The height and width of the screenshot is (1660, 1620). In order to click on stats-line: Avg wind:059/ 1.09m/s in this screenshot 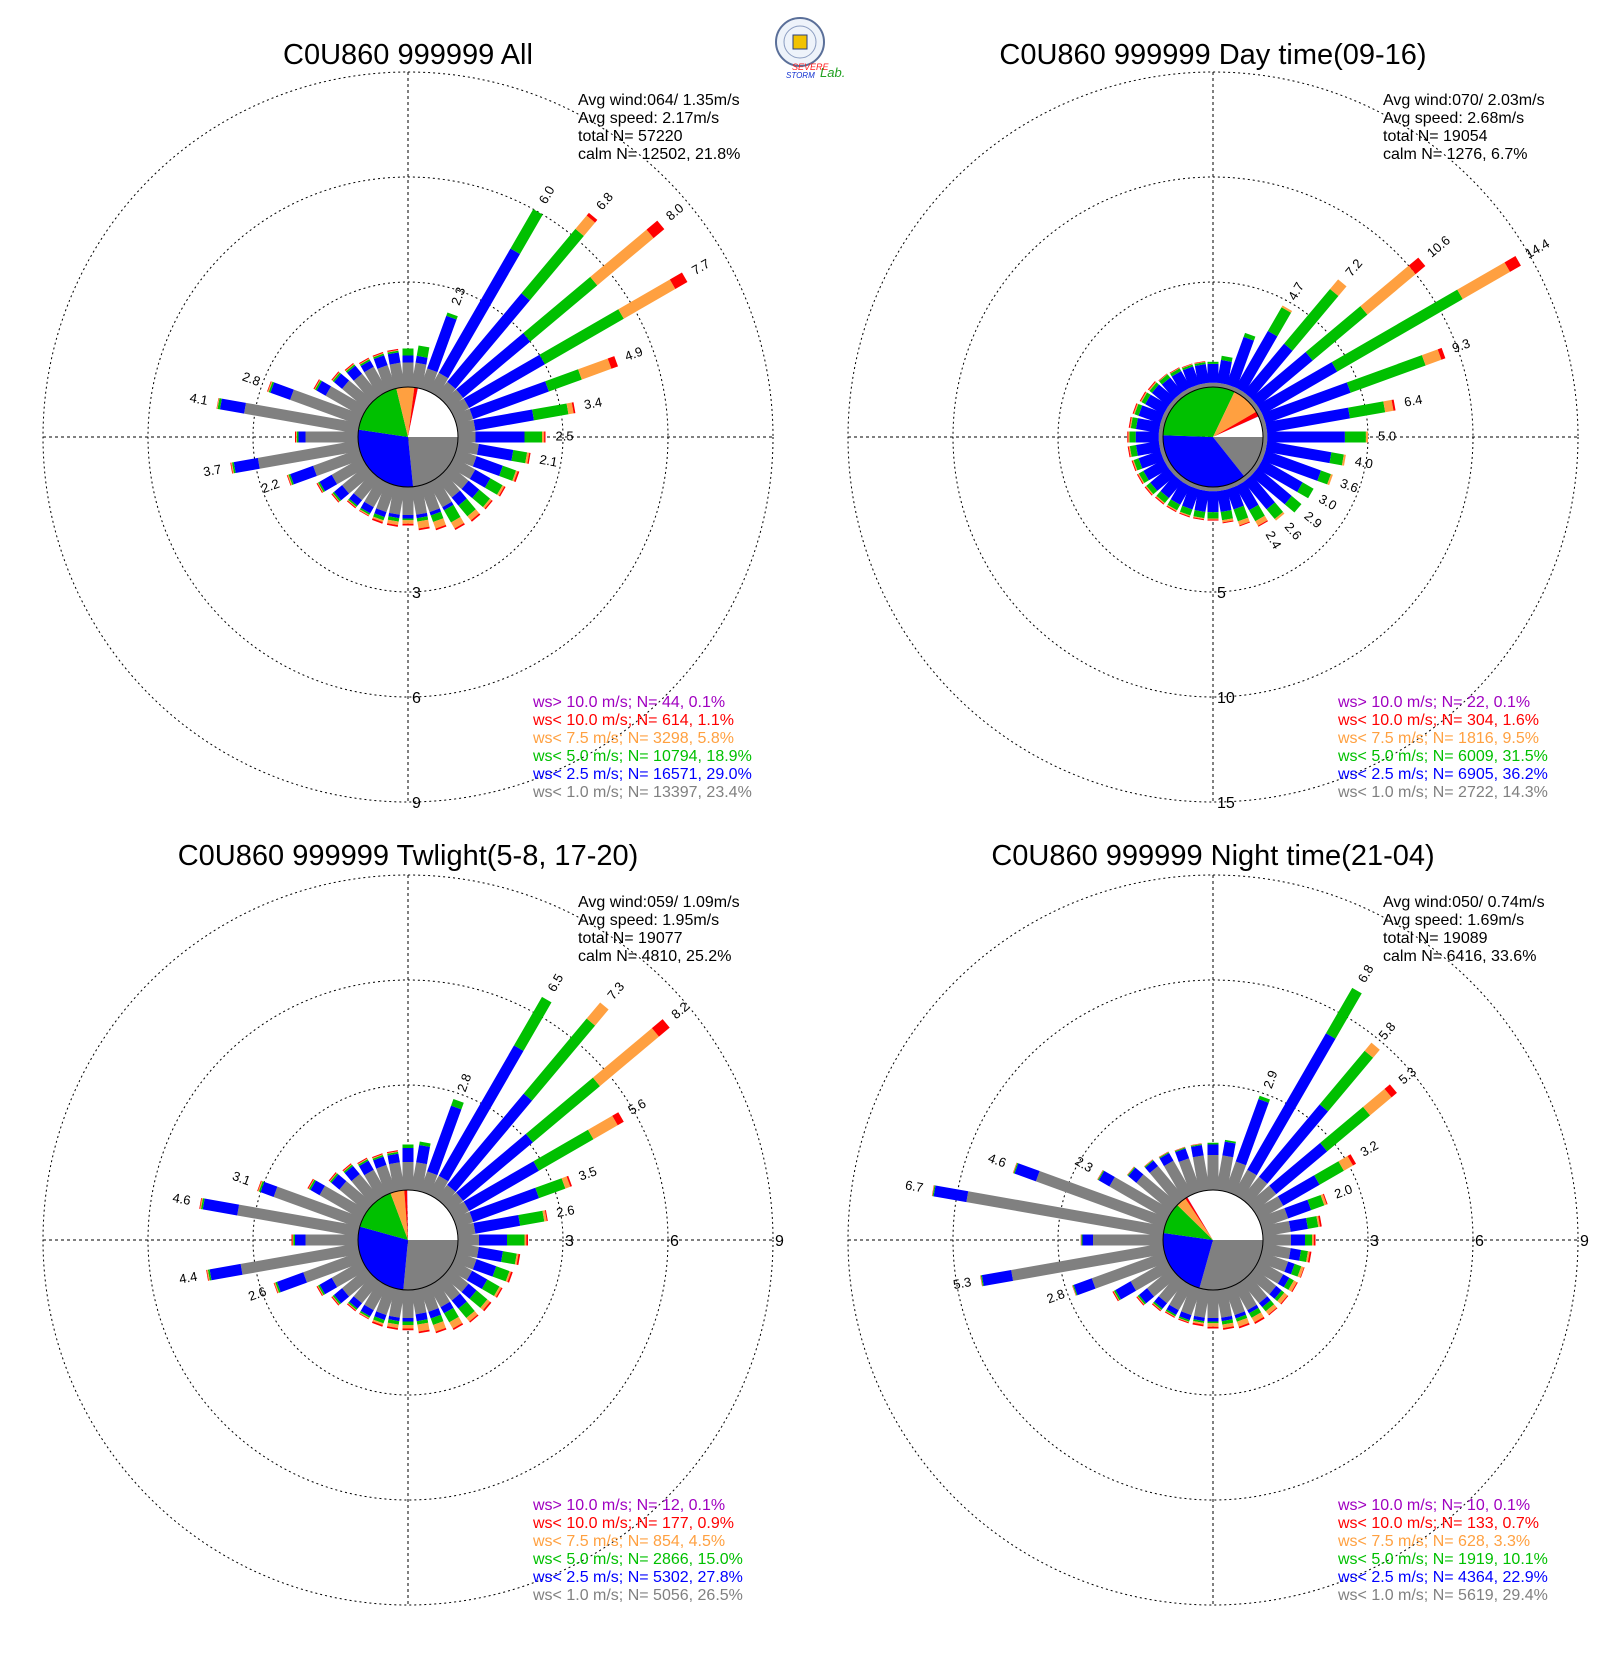, I will do `click(659, 902)`.